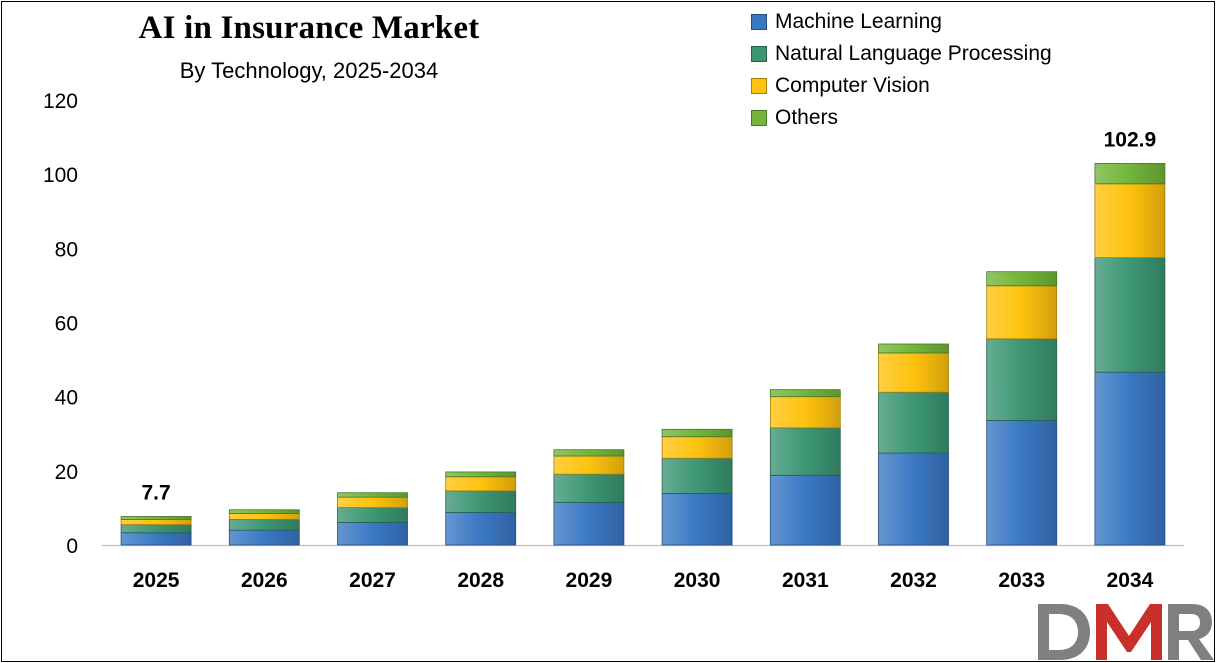  I want to click on legend-label: Computer Vision, so click(852, 85).